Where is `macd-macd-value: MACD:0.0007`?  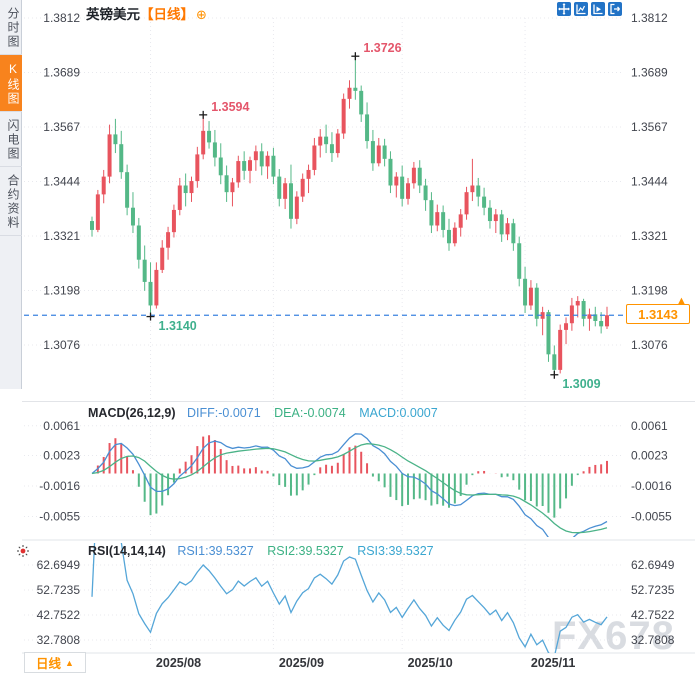 macd-macd-value: MACD:0.0007 is located at coordinates (398, 413).